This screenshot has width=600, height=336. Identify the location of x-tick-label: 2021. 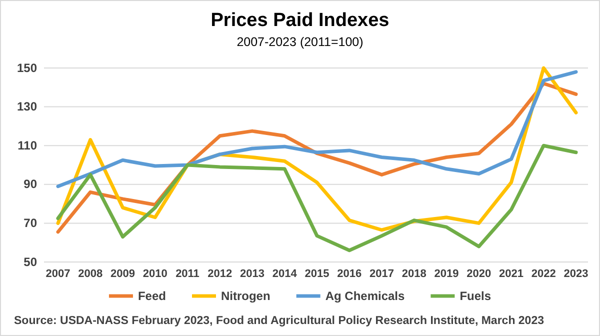
(511, 274).